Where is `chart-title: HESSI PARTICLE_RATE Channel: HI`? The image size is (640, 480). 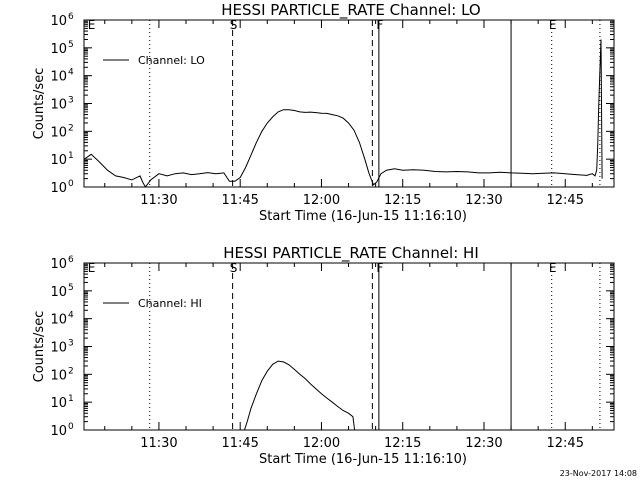 chart-title: HESSI PARTICLE_RATE Channel: HI is located at coordinates (351, 253).